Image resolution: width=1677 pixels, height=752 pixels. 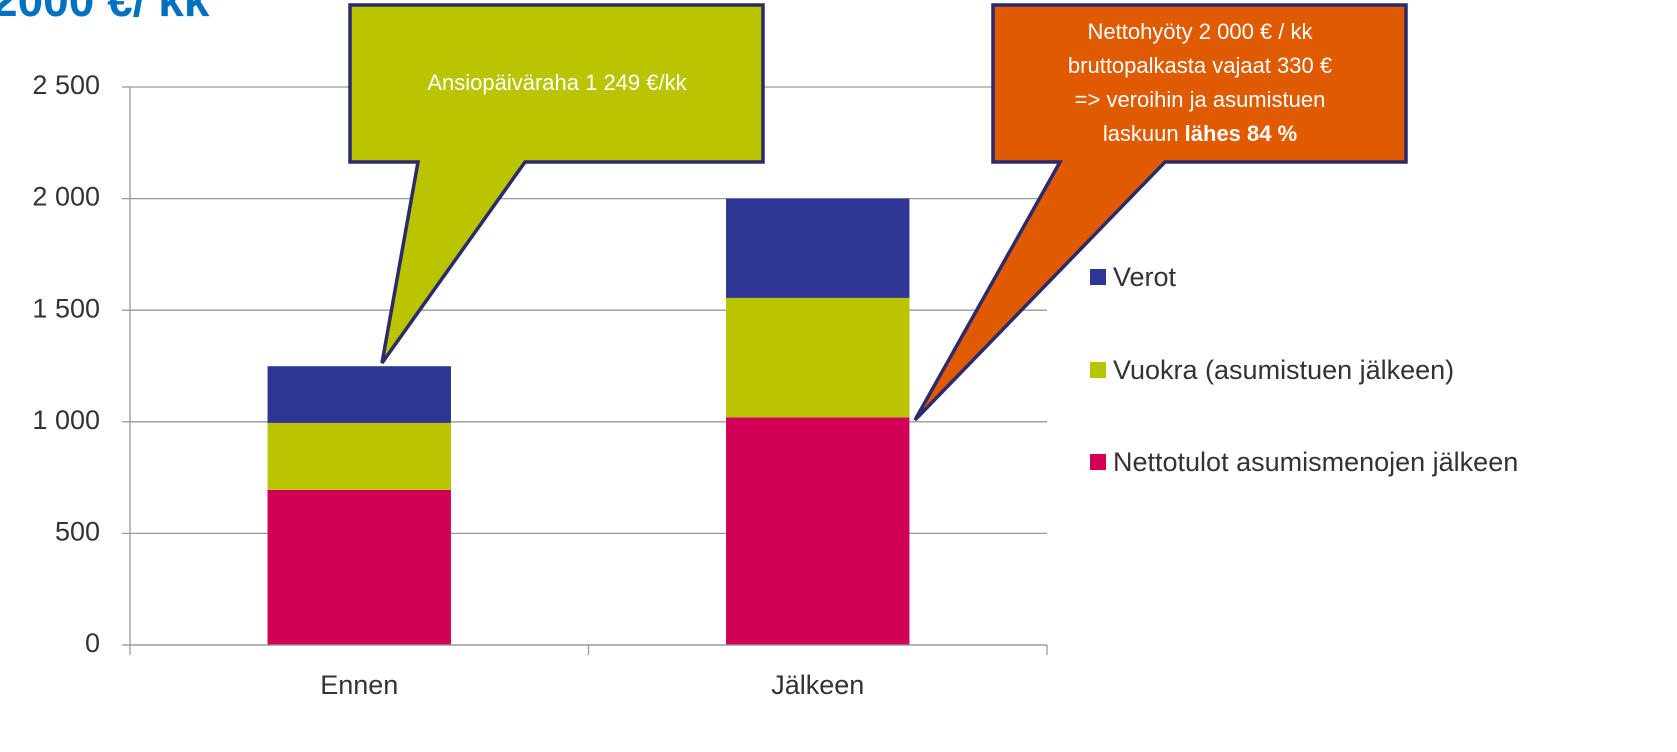 I want to click on y-tick-label: 2 000, so click(x=66, y=197).